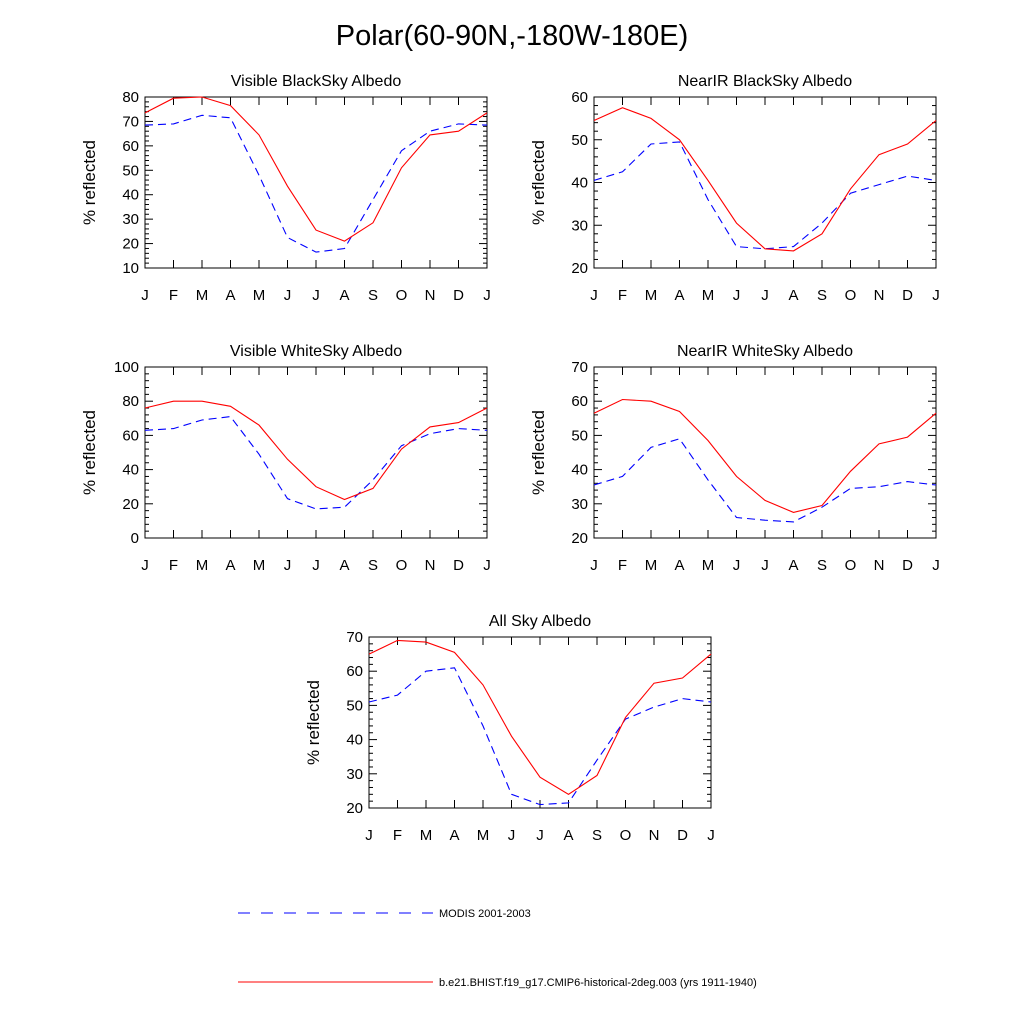  I want to click on legend-label-modis: MODIS 2001-2003, so click(485, 914).